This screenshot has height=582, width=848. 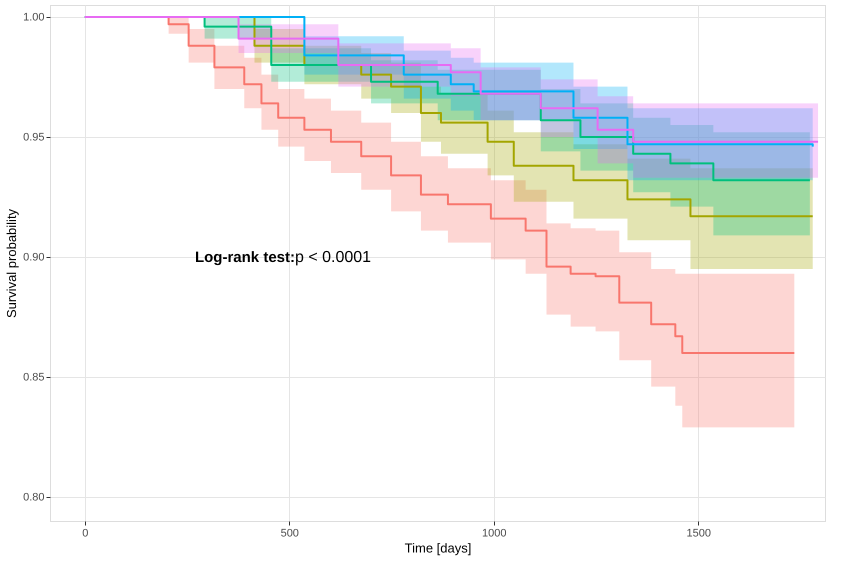 I want to click on x-axis-title: Time [days], so click(x=438, y=548).